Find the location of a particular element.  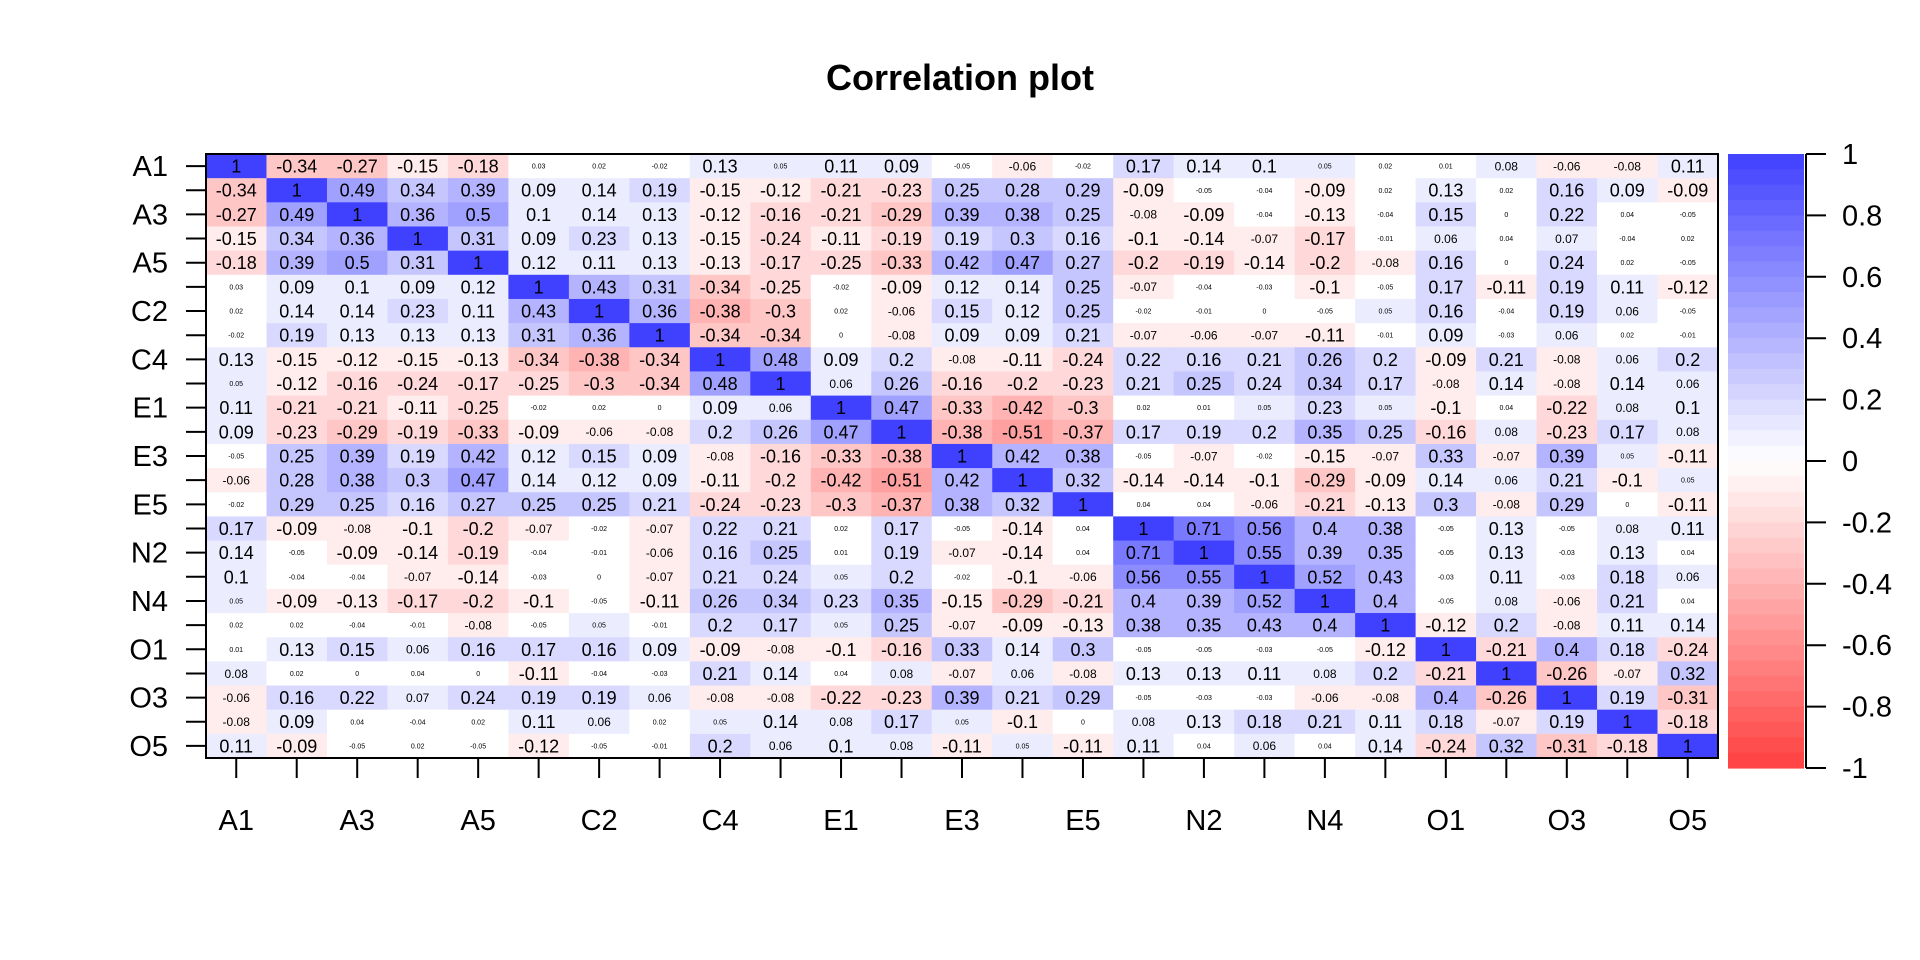

heatmap-cell-N2-C3 is located at coordinates (660, 553).